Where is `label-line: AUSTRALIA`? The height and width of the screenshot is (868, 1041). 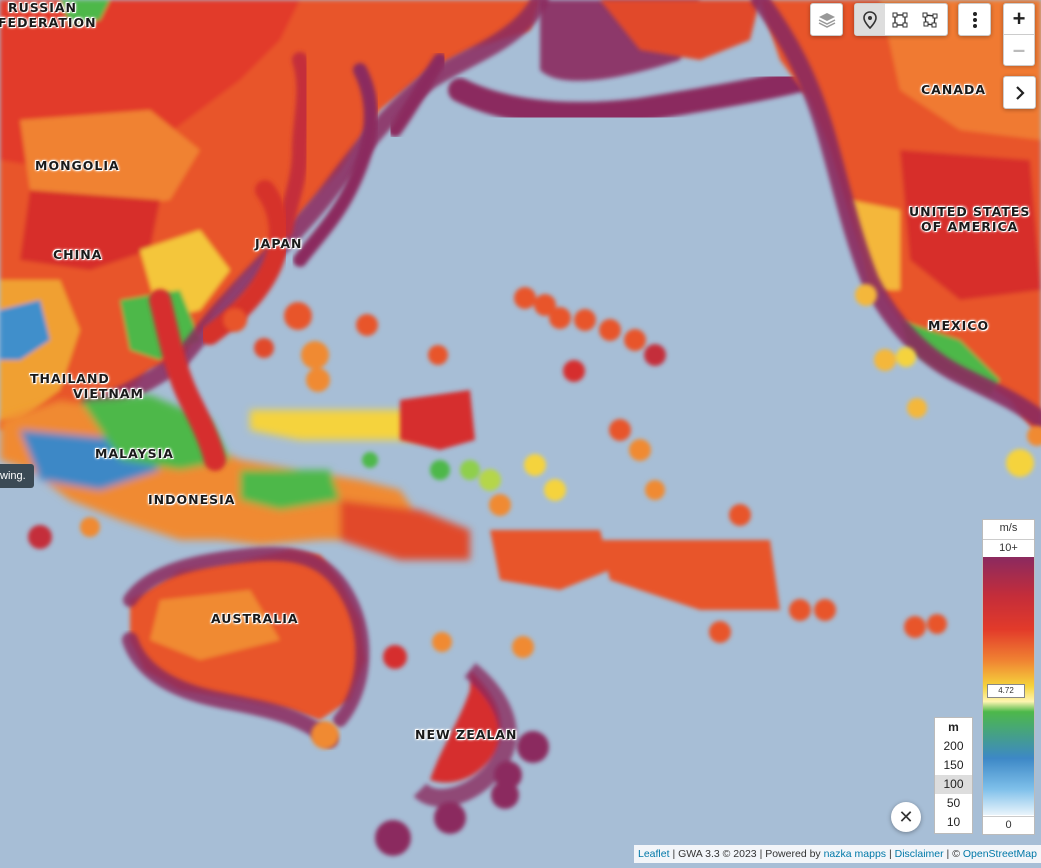
label-line: AUSTRALIA is located at coordinates (255, 618).